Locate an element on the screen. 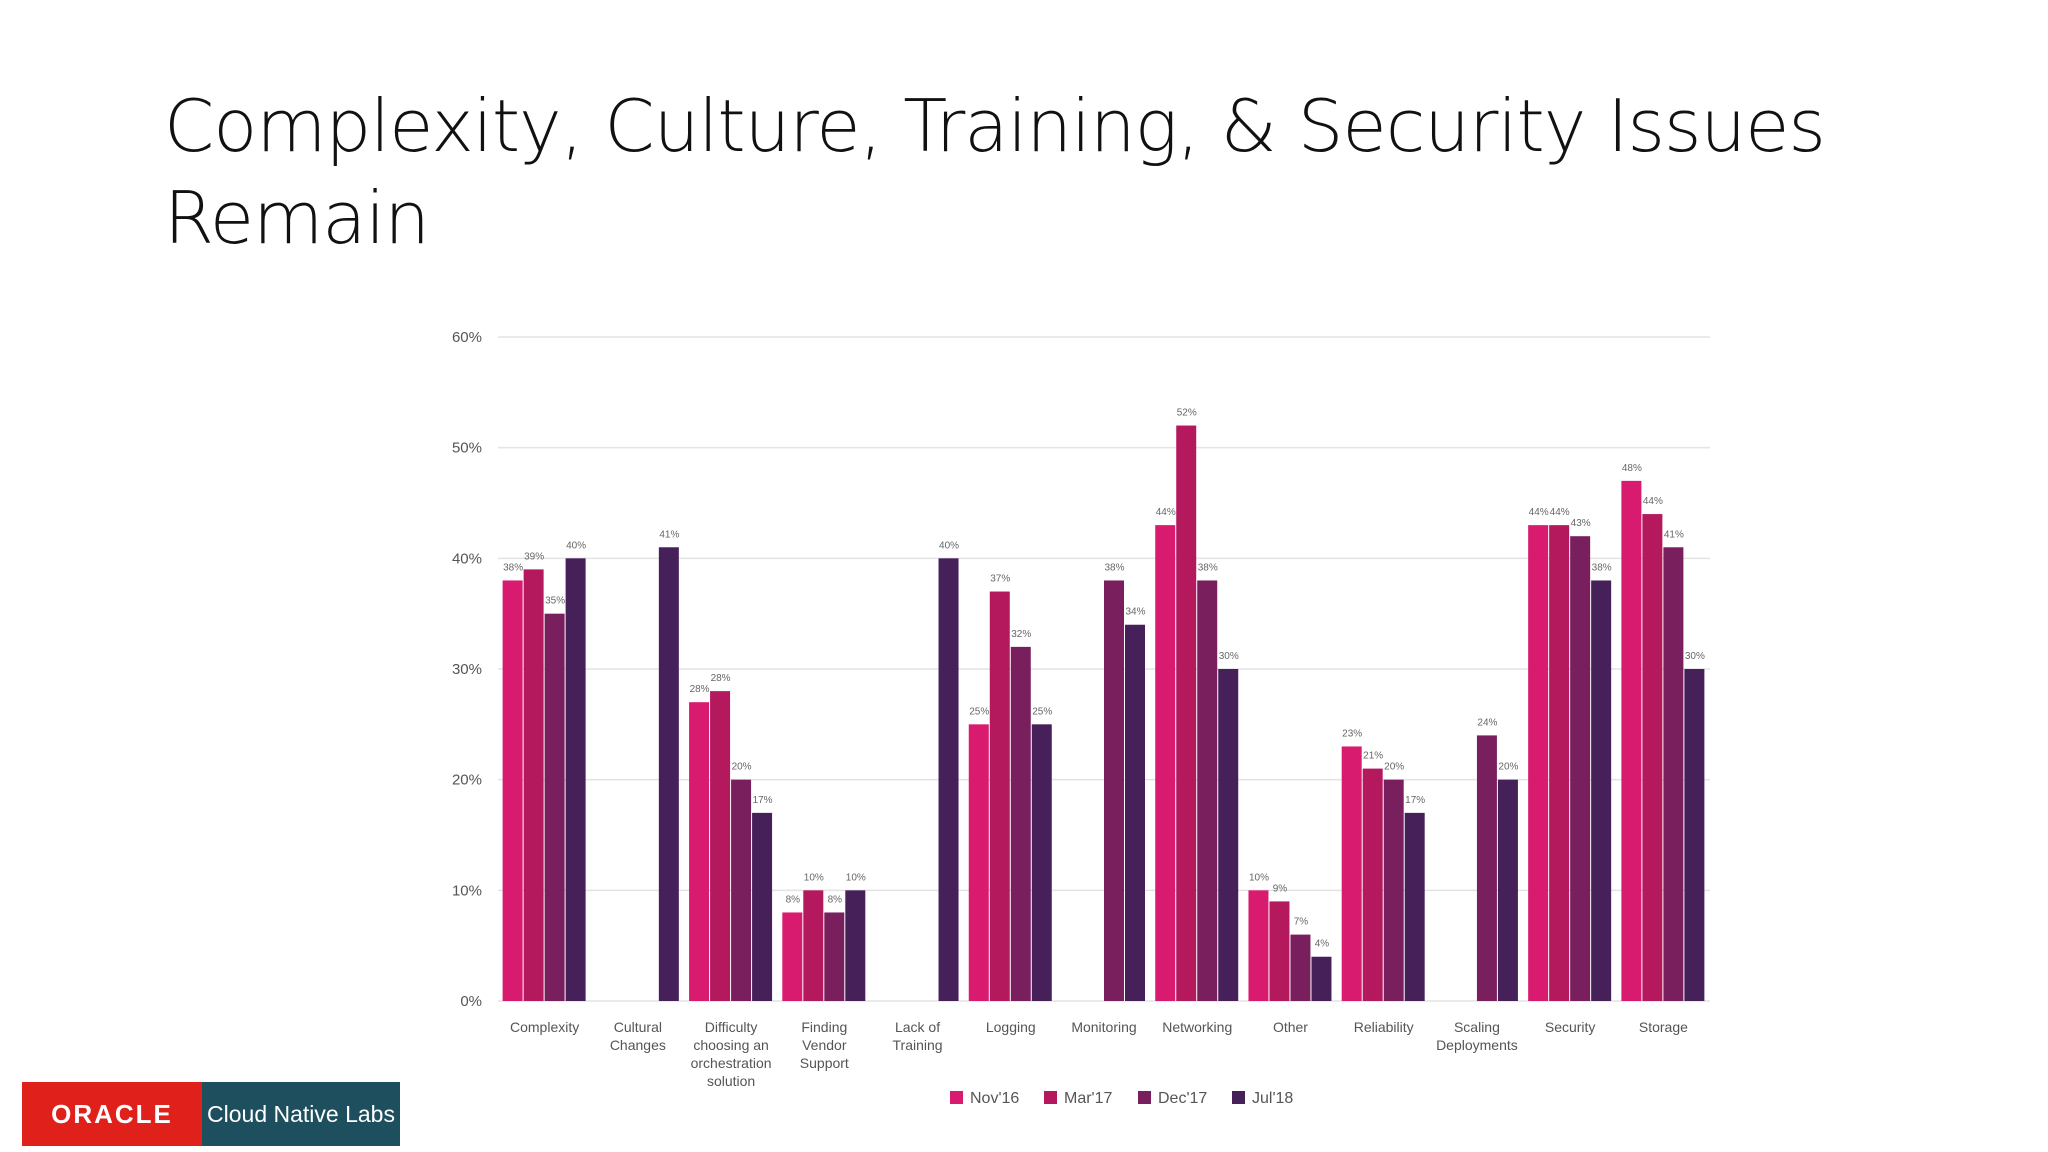  y-tick-label: 30% is located at coordinates (467, 669).